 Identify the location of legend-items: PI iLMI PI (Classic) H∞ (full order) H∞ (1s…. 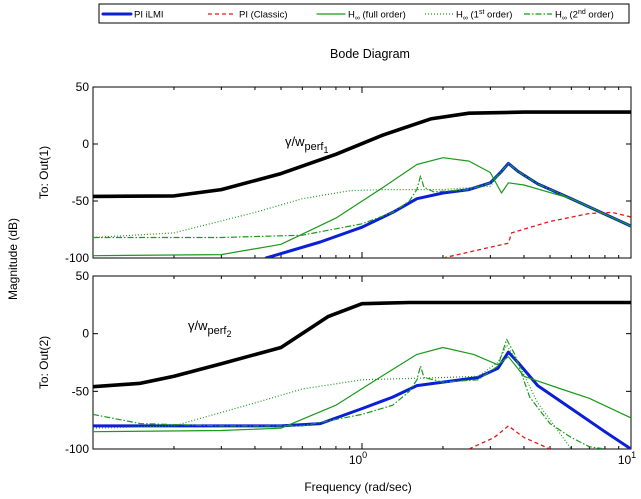
(357, 16).